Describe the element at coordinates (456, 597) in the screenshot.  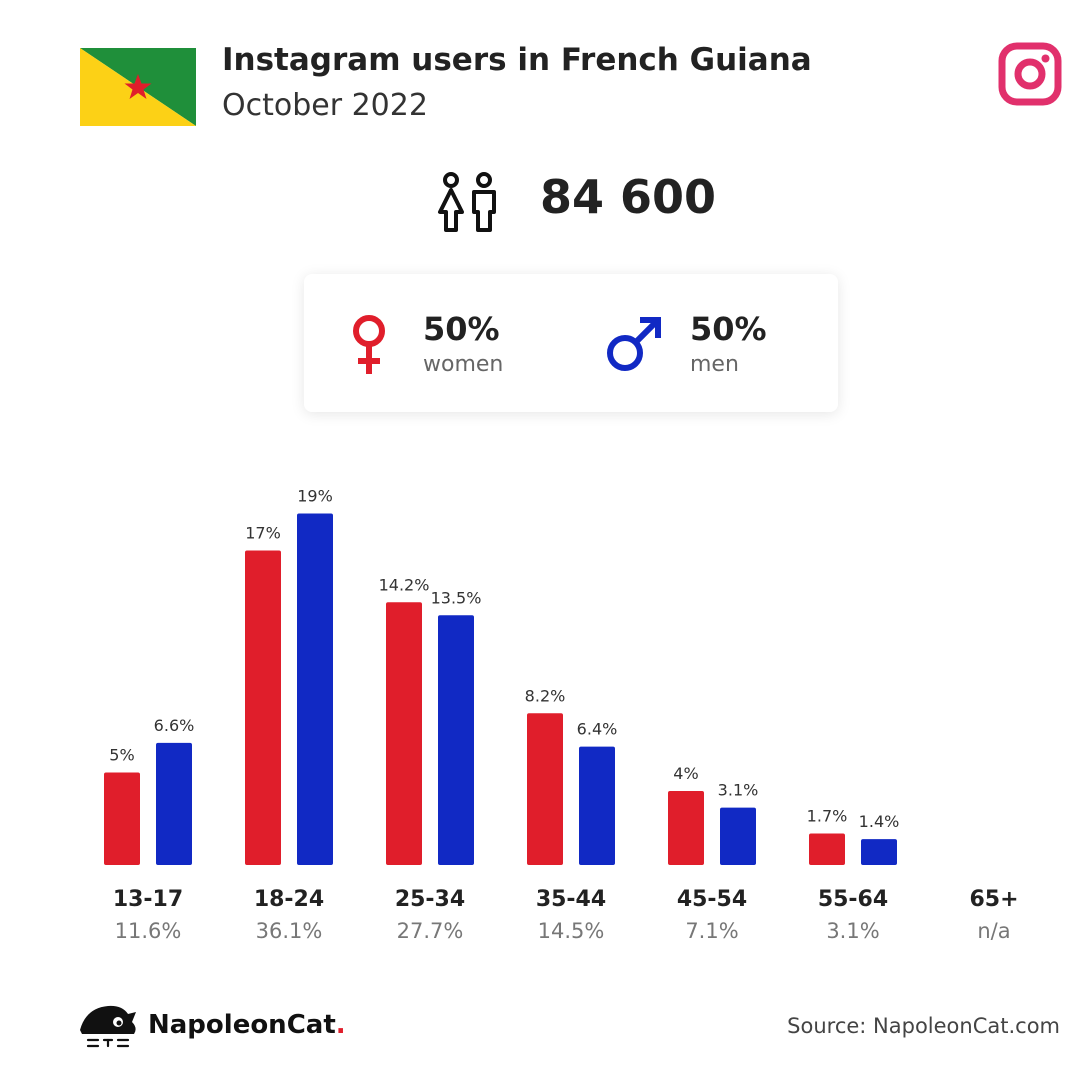
I see `value-label-men-25-34: 13.5%` at that location.